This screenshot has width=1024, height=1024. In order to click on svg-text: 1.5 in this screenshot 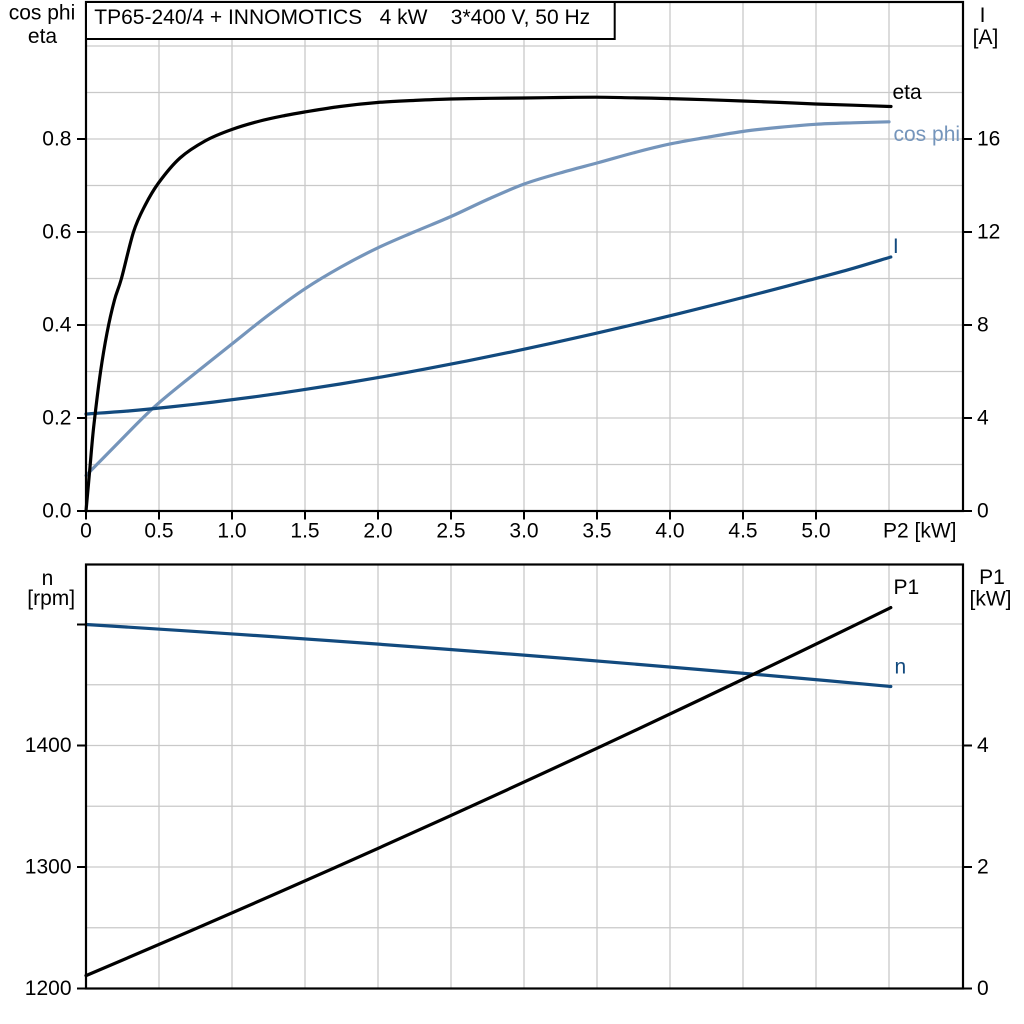, I will do `click(304, 531)`.